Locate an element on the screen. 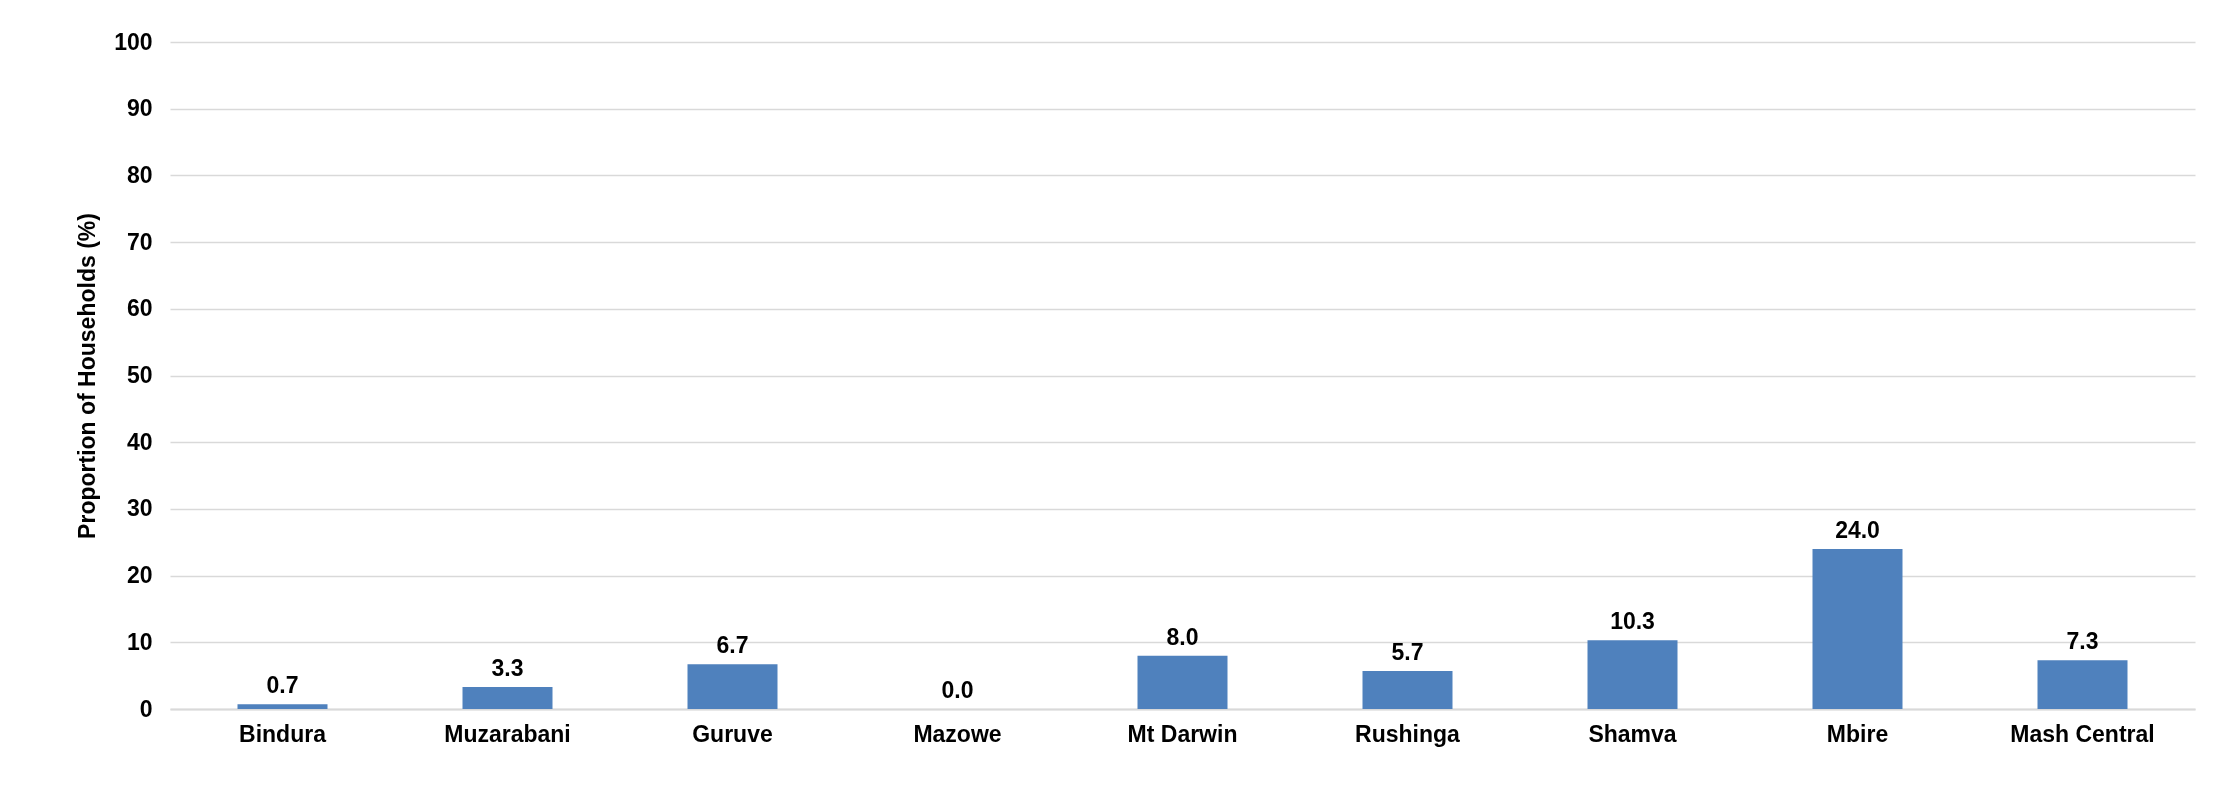  data-label: 0.7 is located at coordinates (282, 685).